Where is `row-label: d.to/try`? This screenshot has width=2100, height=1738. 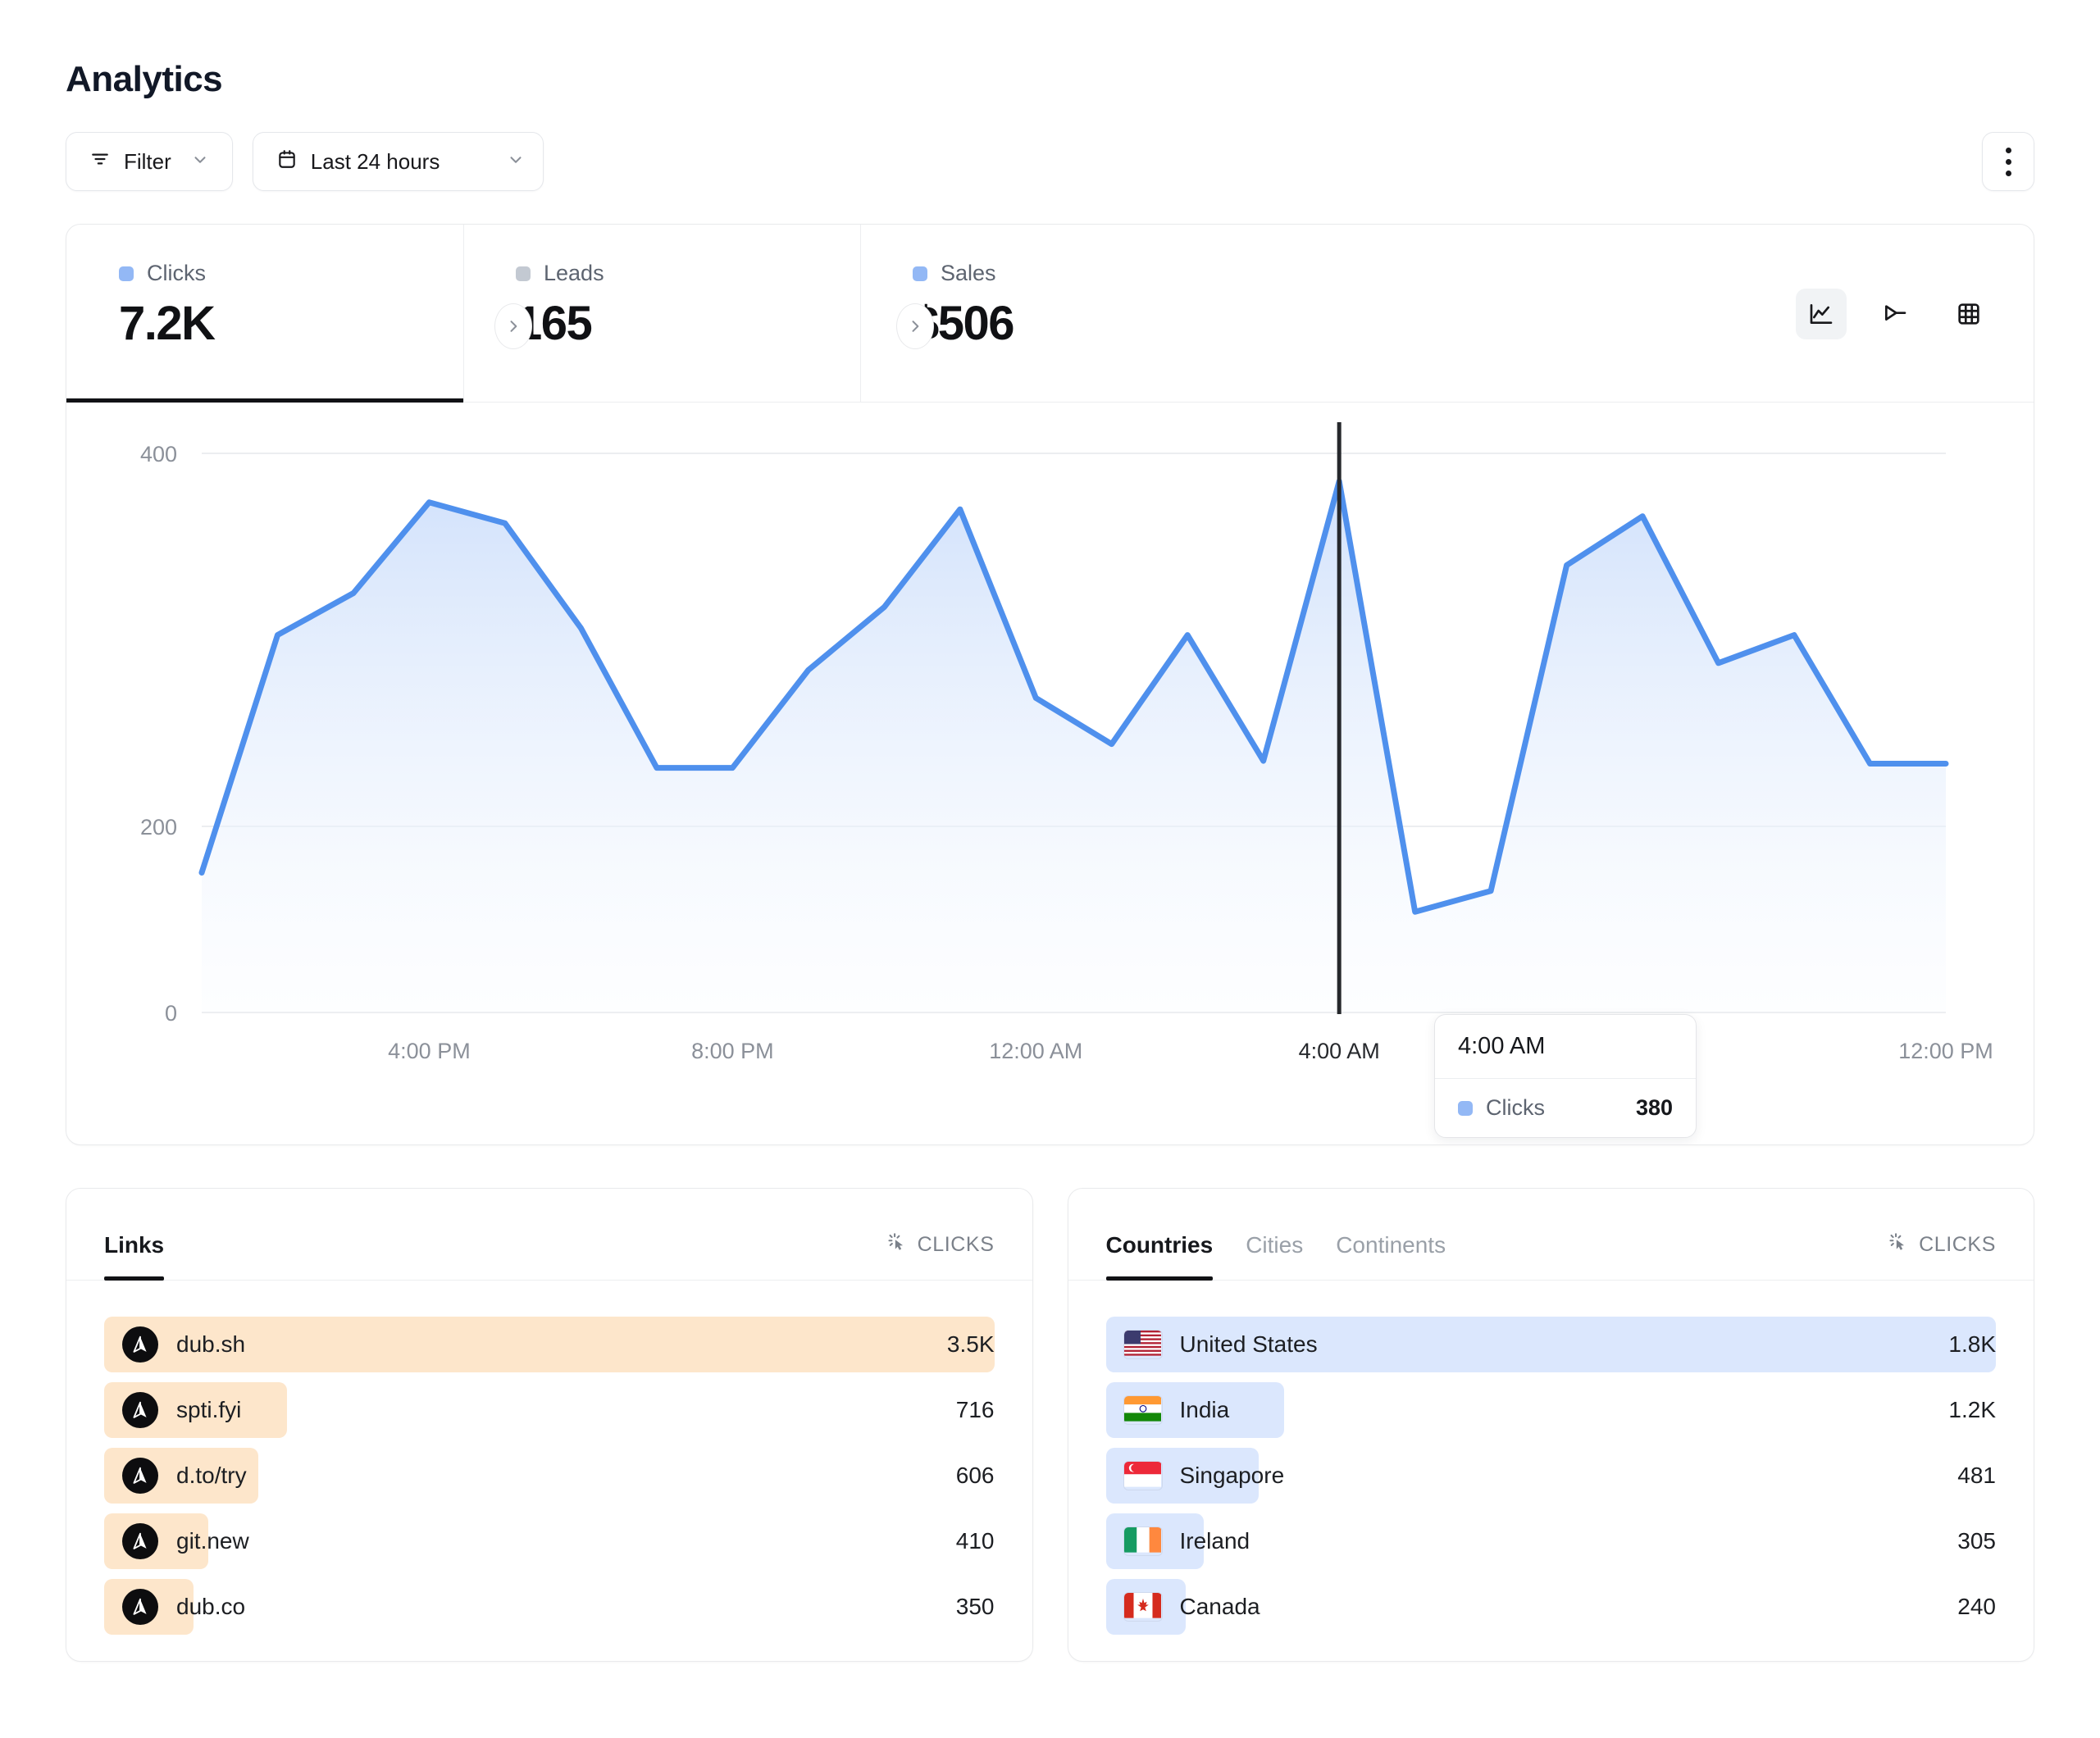 row-label: d.to/try is located at coordinates (211, 1475).